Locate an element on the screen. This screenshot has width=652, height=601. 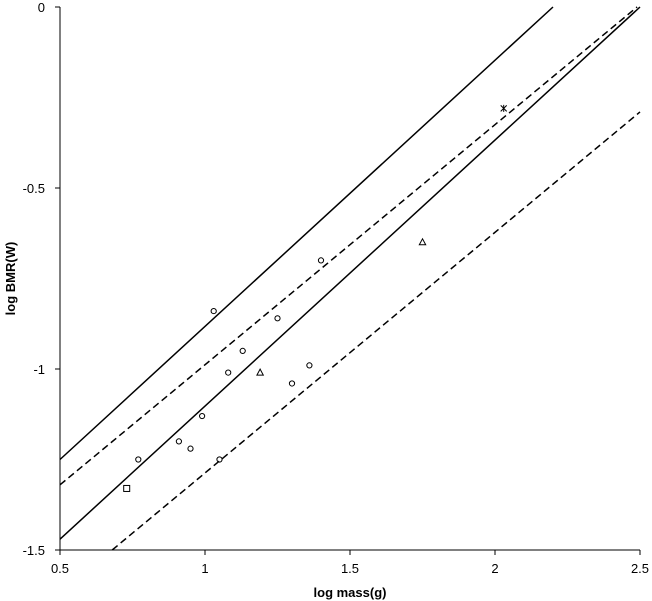
x-axis-title: log mass(g) is located at coordinates (350, 592).